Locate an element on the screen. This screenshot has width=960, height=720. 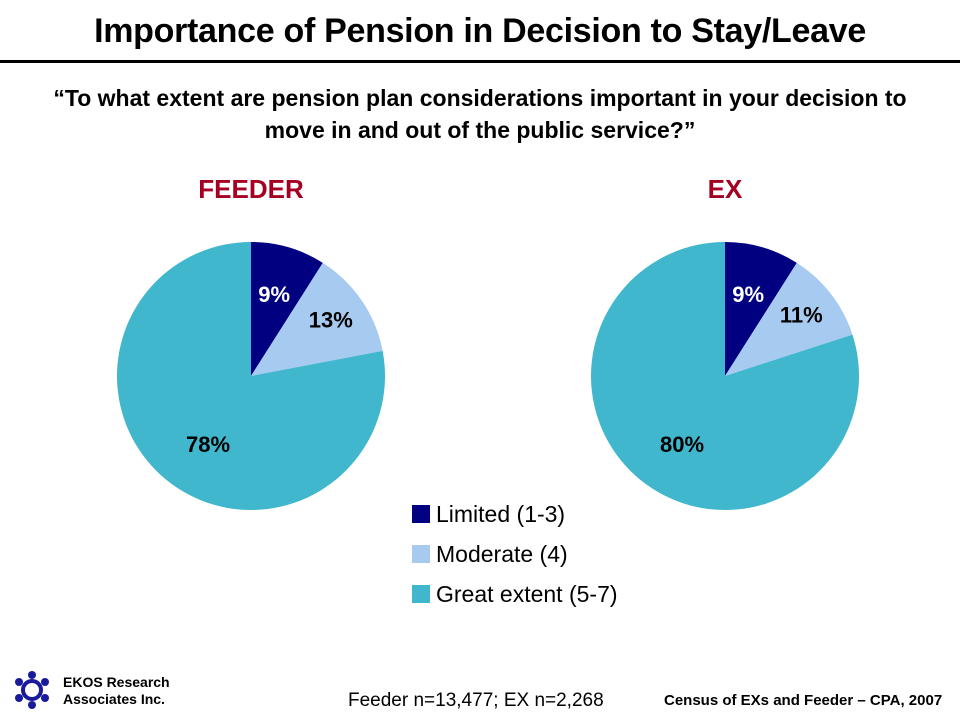
ex-label-great: 80% is located at coordinates (682, 444).